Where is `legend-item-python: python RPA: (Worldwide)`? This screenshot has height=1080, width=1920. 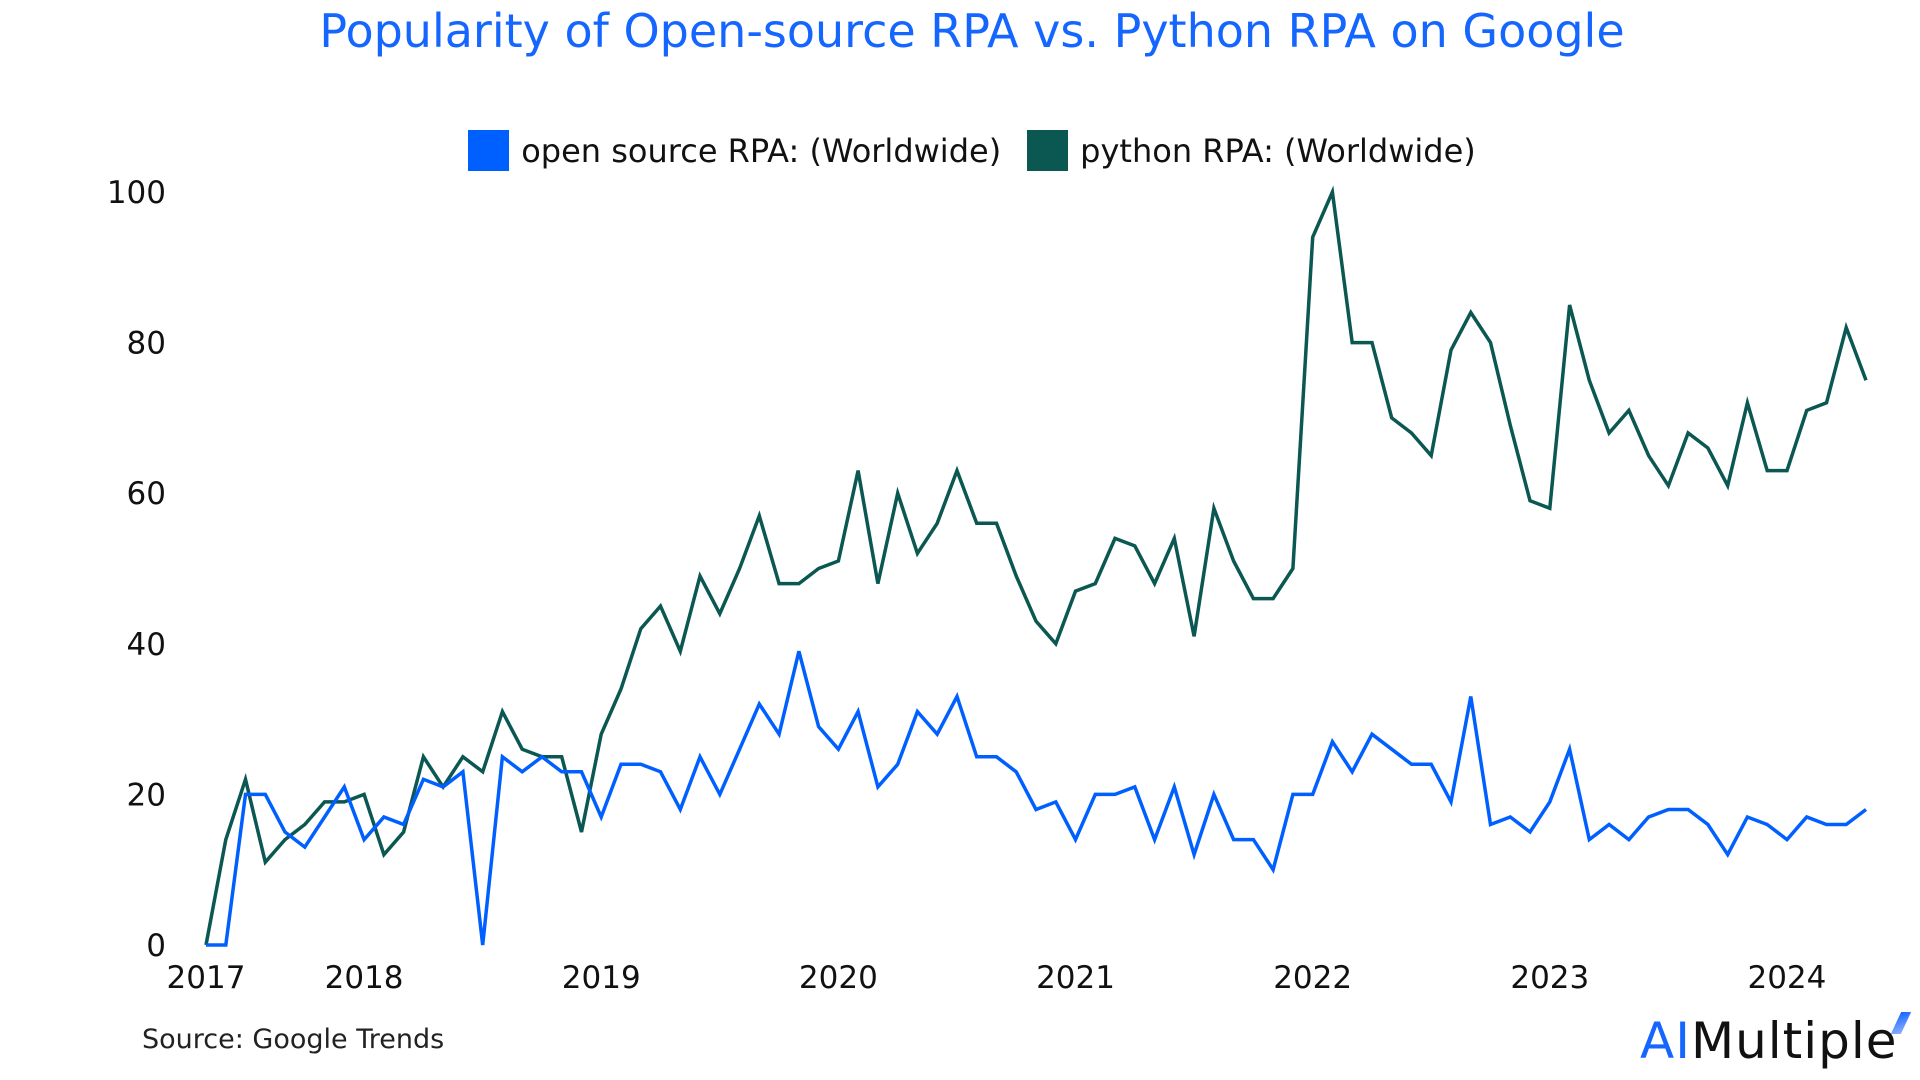
legend-item-python: python RPA: (Worldwide) is located at coordinates (1251, 150).